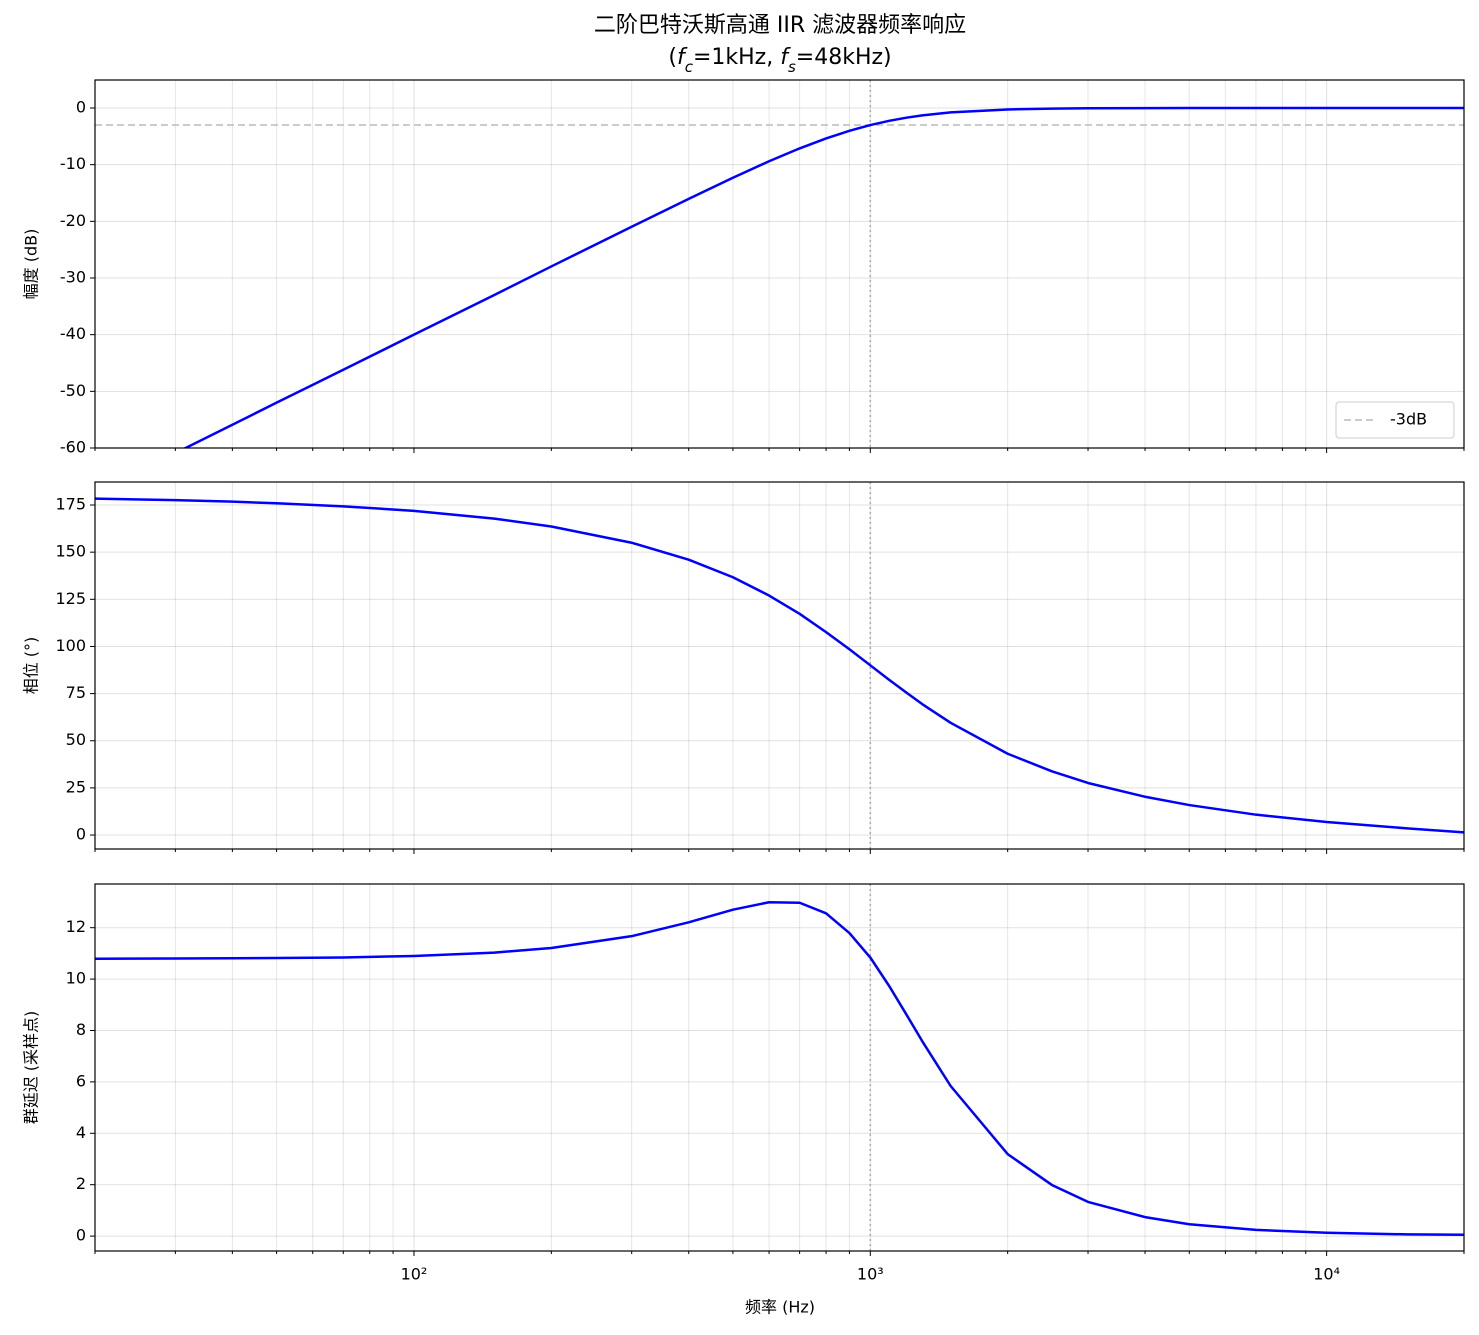 This screenshot has height=1335, width=1479. I want to click on y-tick-label: 175, so click(70, 504).